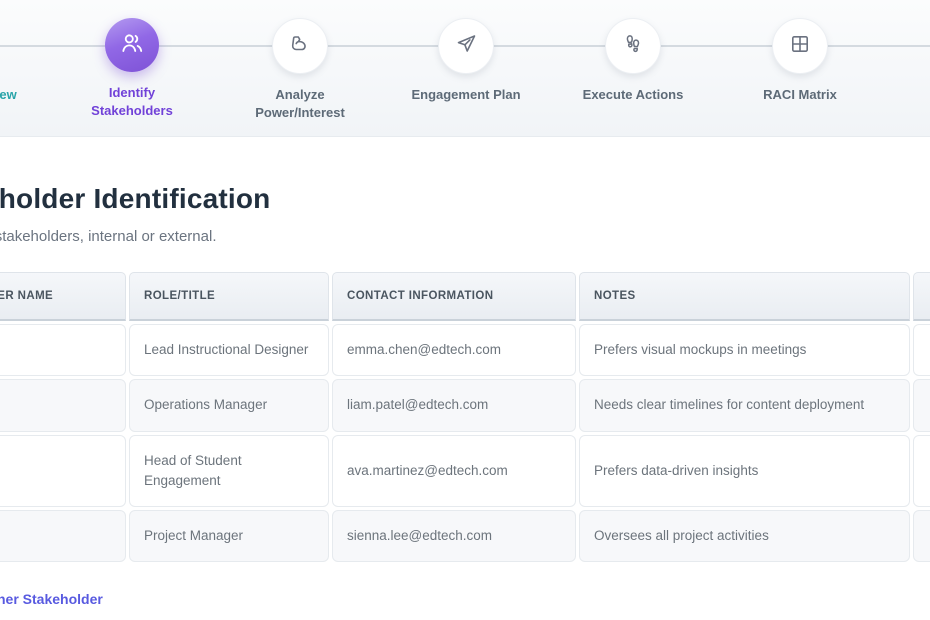 Image resolution: width=930 pixels, height=620 pixels. I want to click on cell-role: Lead Instructional Designer, so click(229, 350).